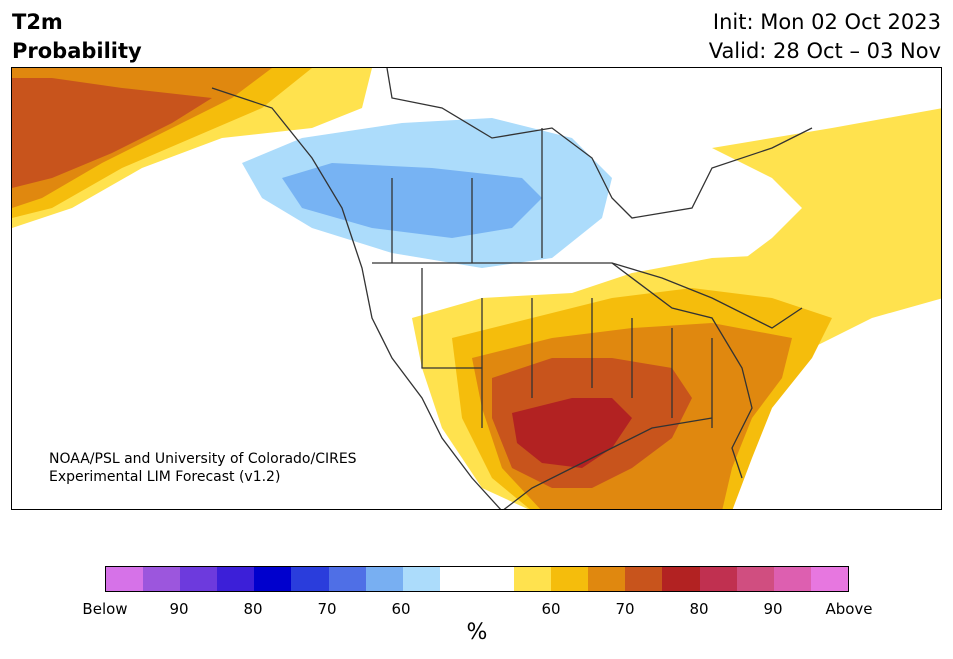 This screenshot has height=659, width=953. What do you see at coordinates (77, 37) in the screenshot?
I see `map-title: T2m Probability` at bounding box center [77, 37].